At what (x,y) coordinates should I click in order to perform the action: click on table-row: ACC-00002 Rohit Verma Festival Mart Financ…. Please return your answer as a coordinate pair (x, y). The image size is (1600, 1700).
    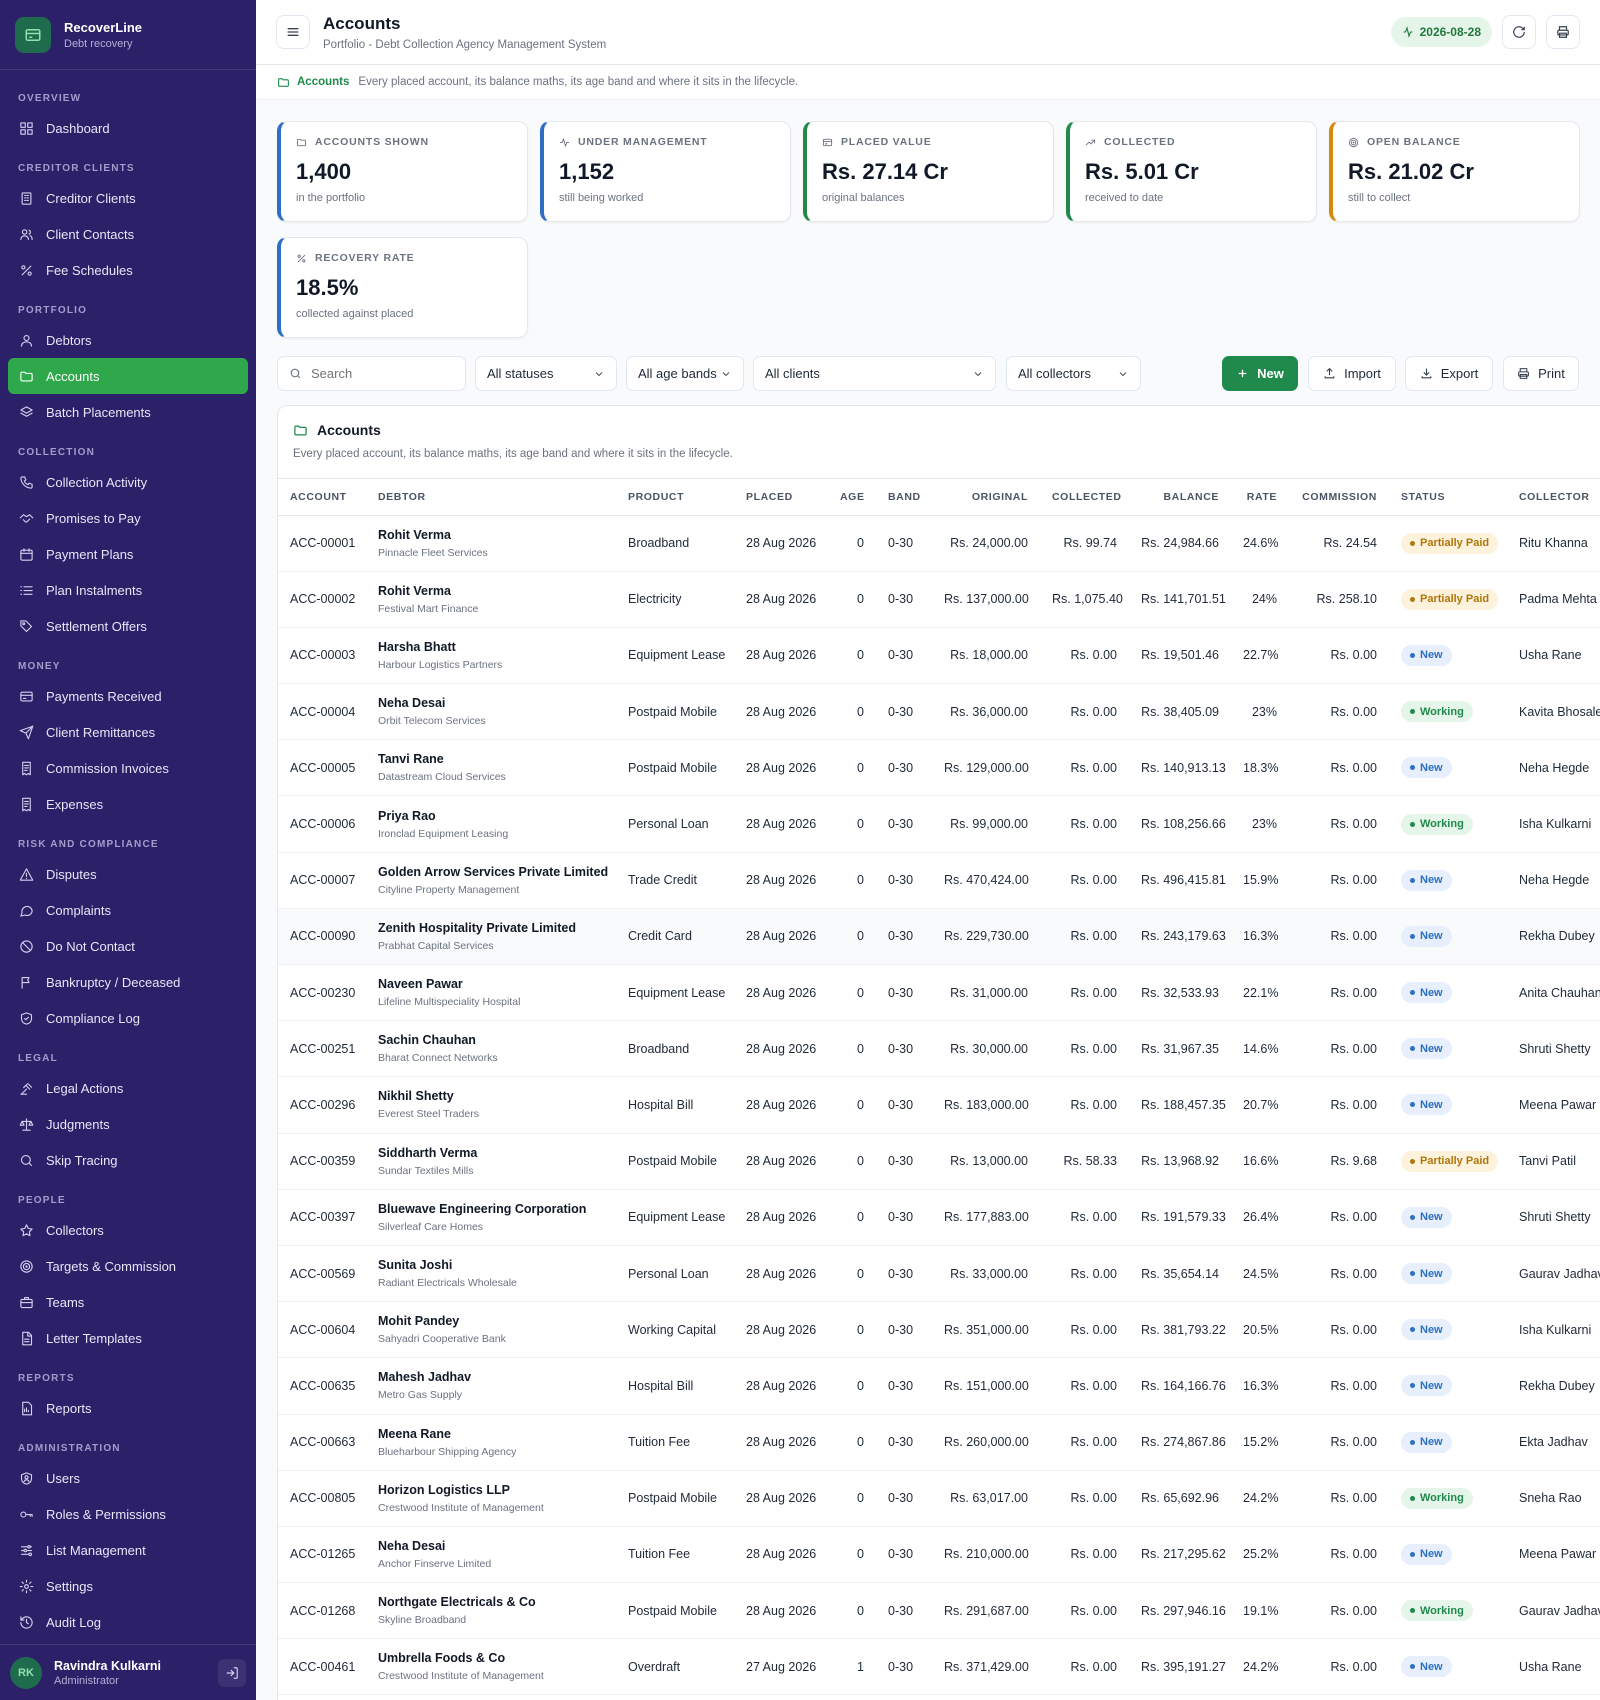
    Looking at the image, I should click on (939, 599).